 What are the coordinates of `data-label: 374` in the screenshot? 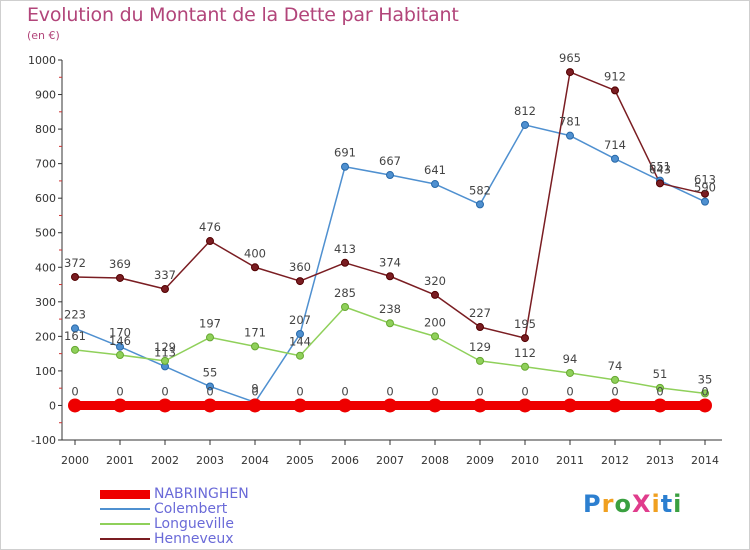 It's located at (390, 262).